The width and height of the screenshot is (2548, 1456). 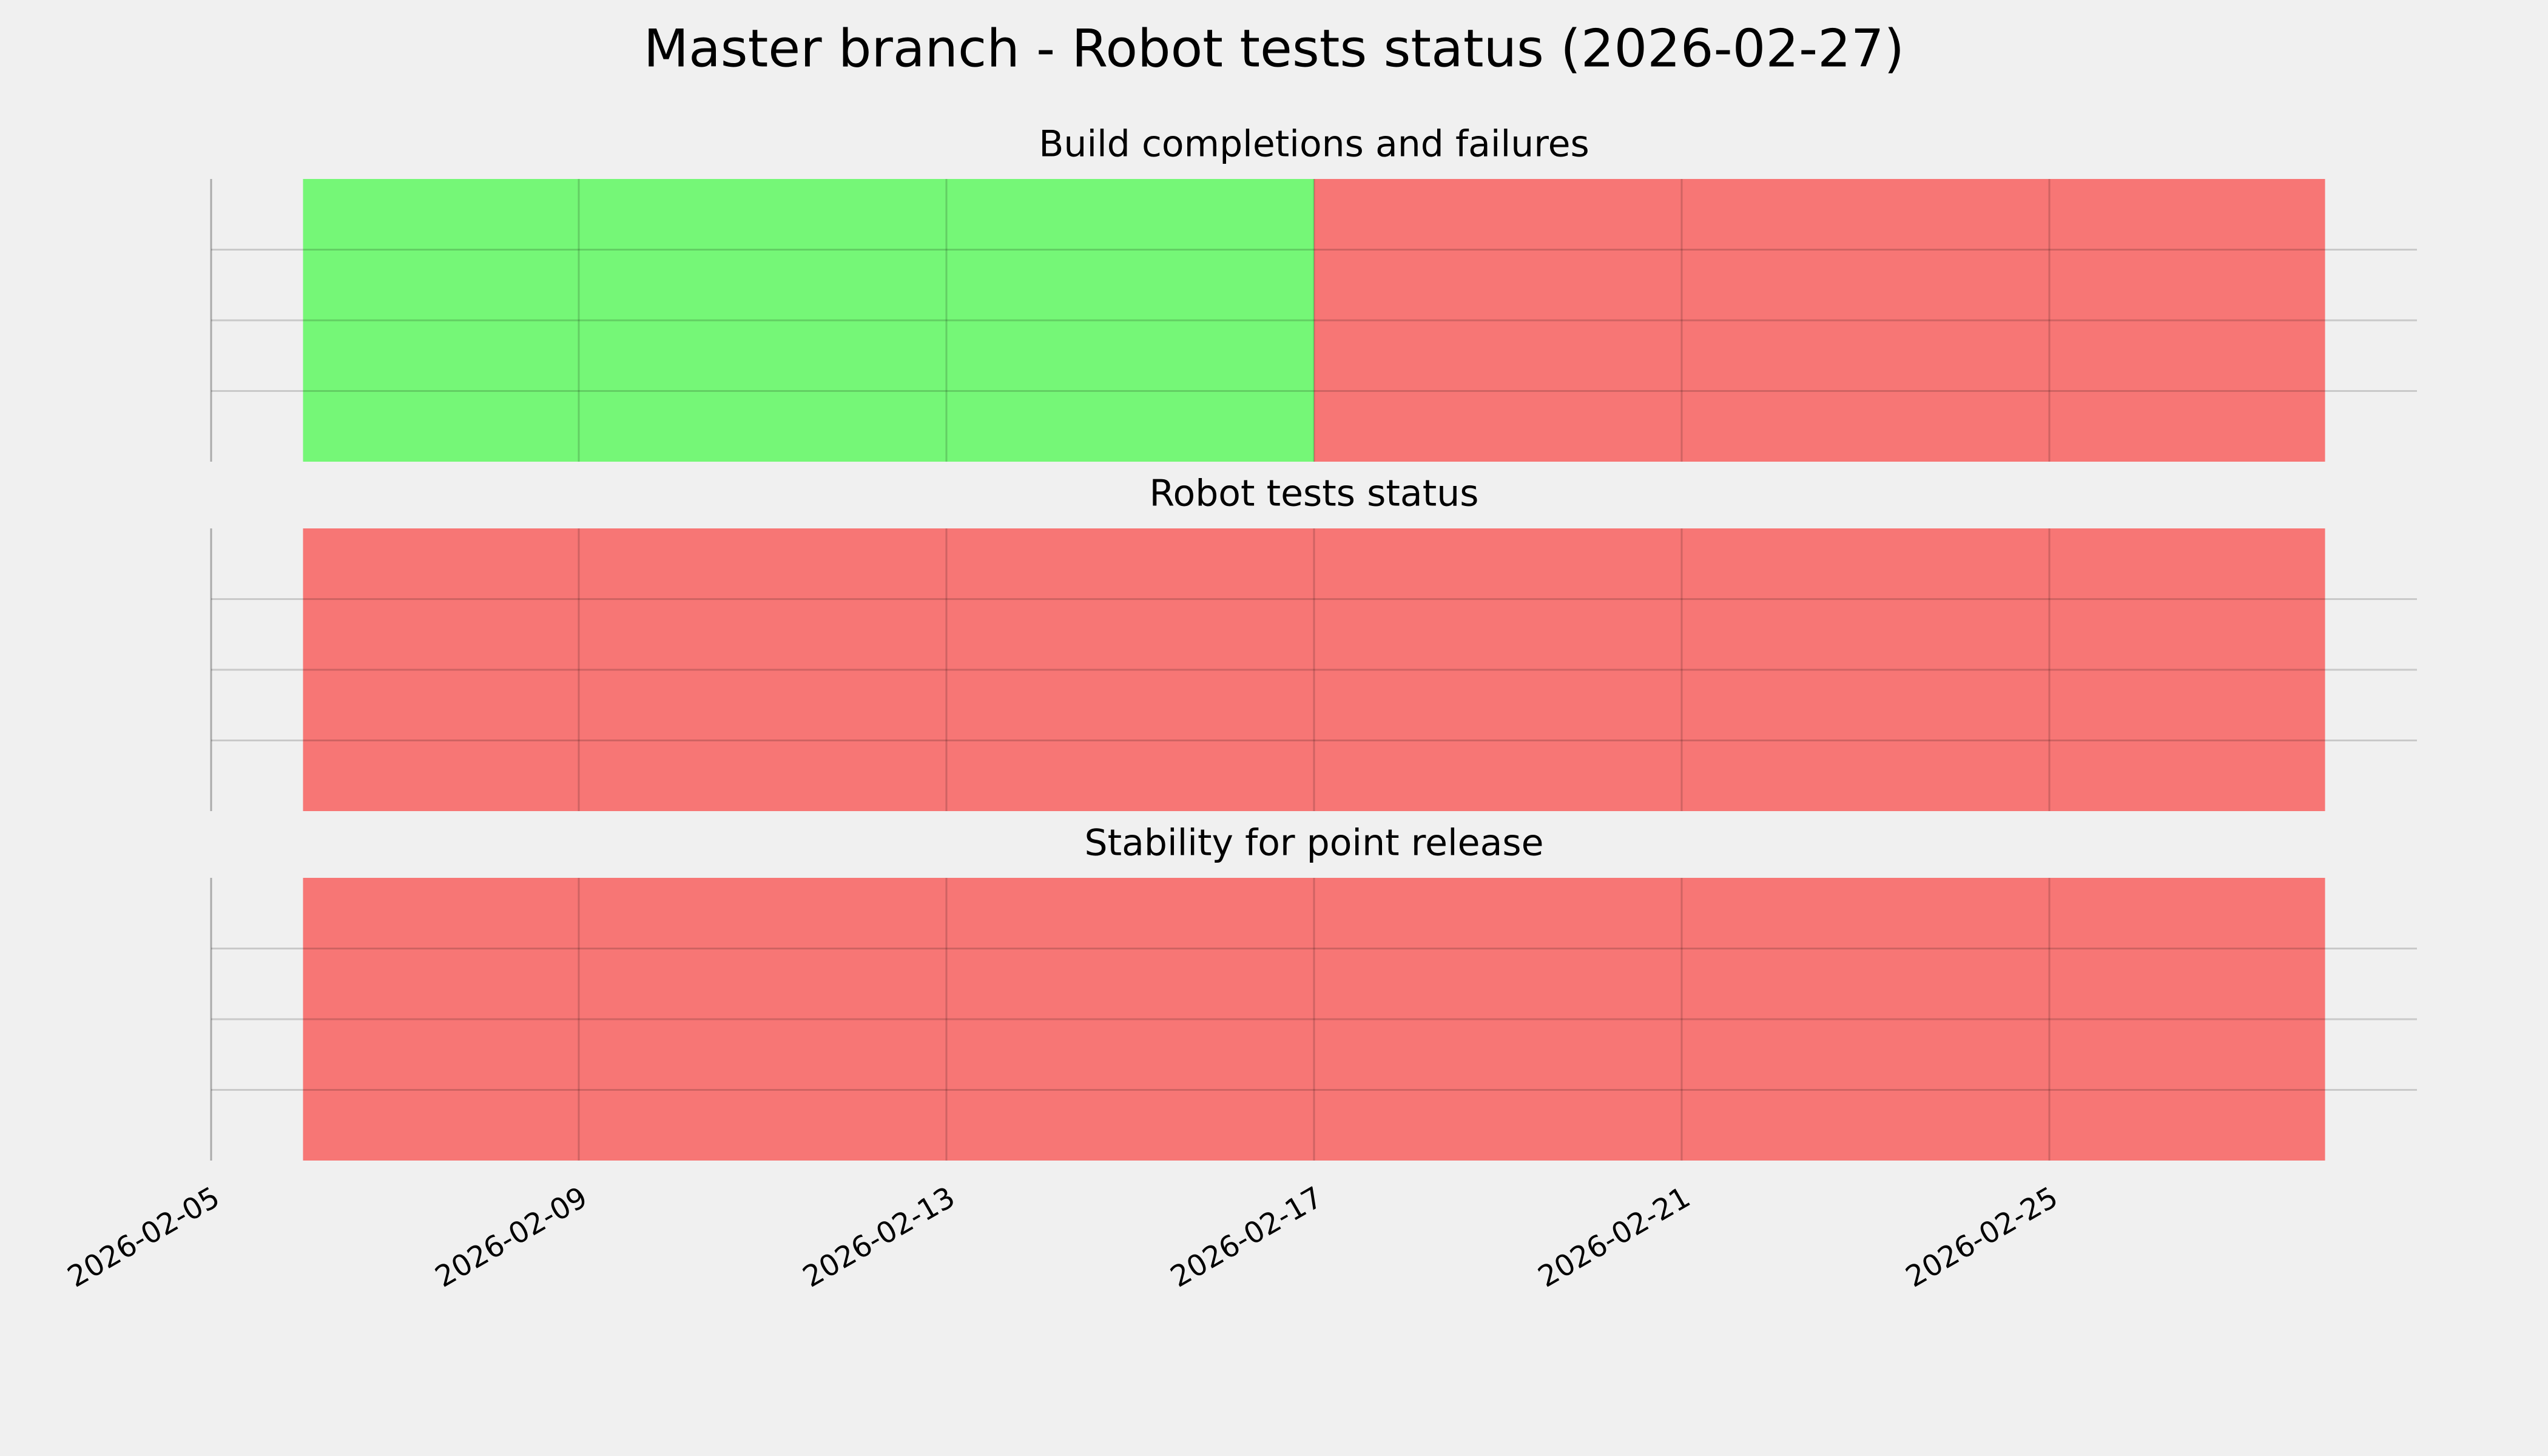 I want to click on panel-title: Build completions and failures, so click(x=1314, y=144).